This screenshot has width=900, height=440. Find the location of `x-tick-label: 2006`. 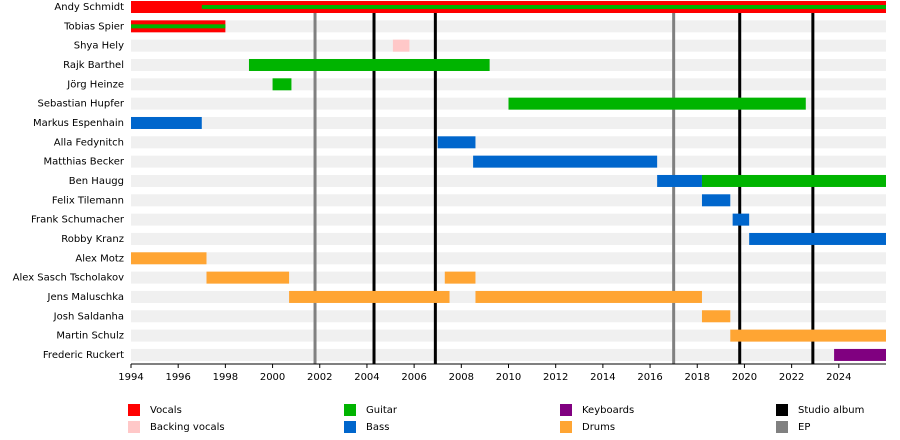

x-tick-label: 2006 is located at coordinates (413, 377).